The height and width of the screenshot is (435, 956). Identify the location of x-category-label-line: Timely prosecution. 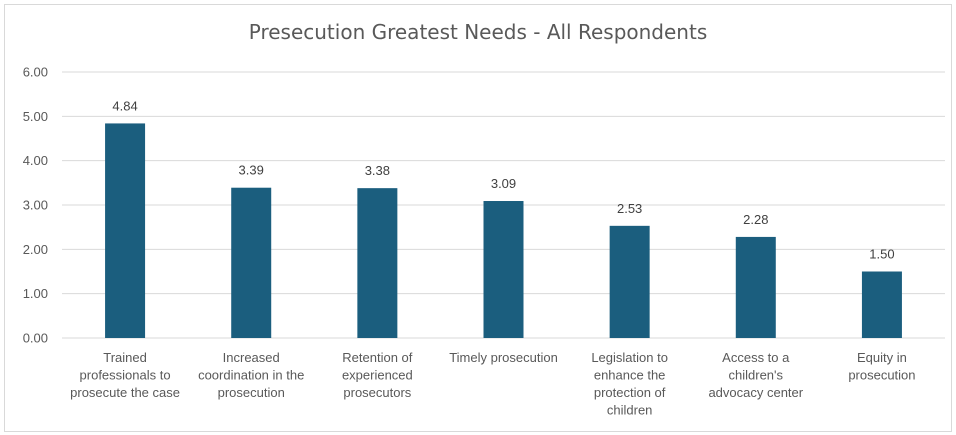
(503, 357).